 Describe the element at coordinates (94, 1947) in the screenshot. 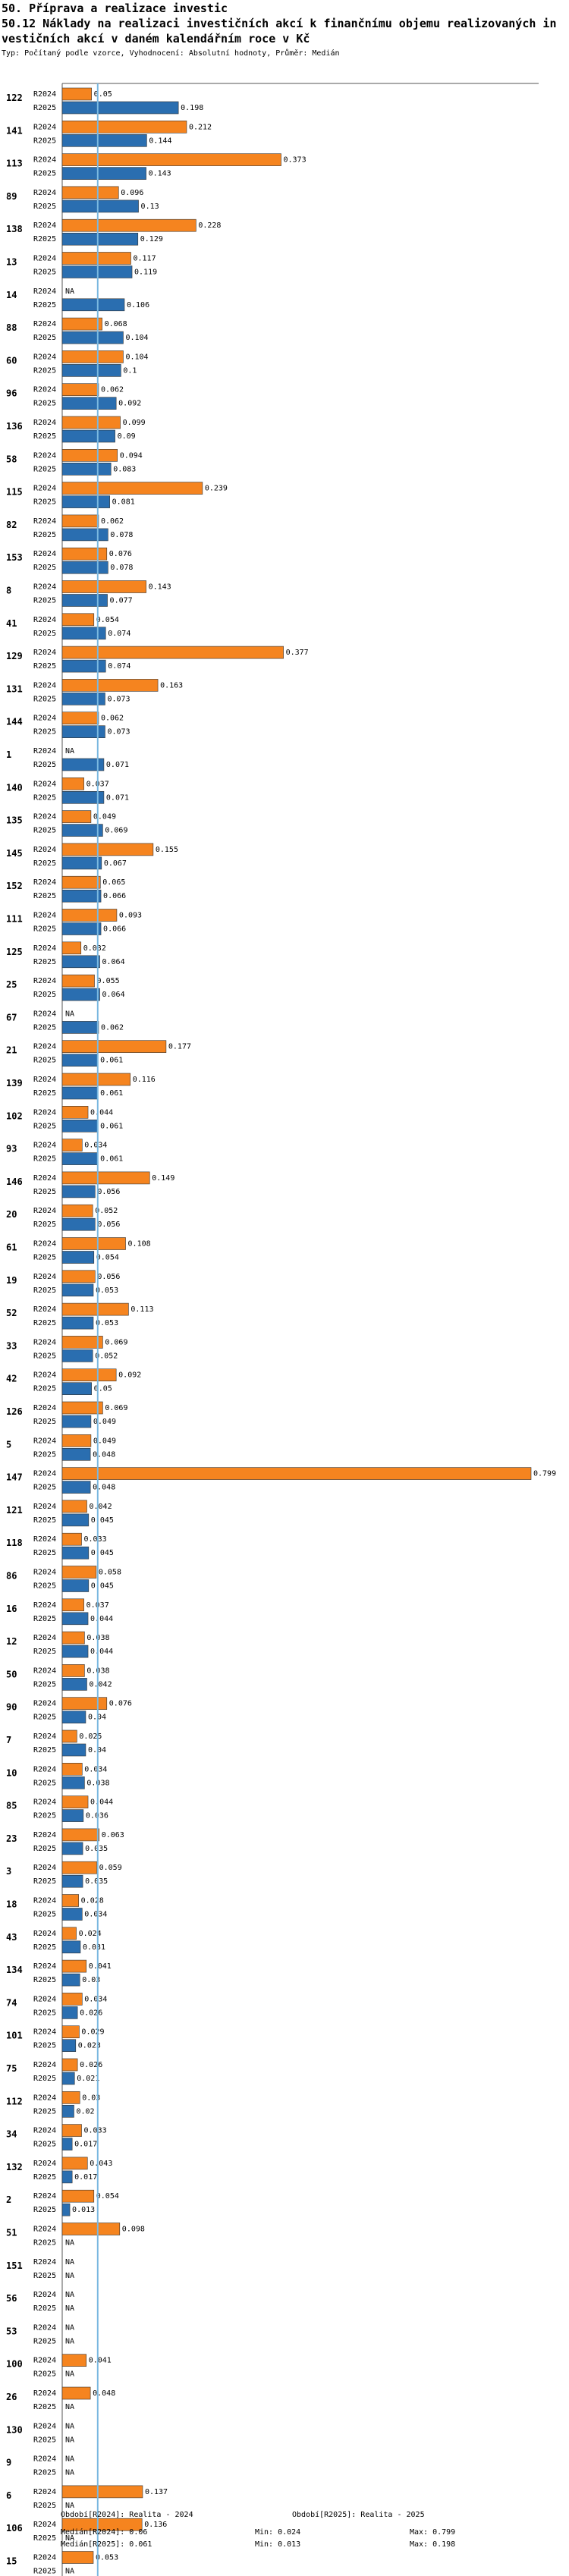

I see `value-label: 0.031` at that location.